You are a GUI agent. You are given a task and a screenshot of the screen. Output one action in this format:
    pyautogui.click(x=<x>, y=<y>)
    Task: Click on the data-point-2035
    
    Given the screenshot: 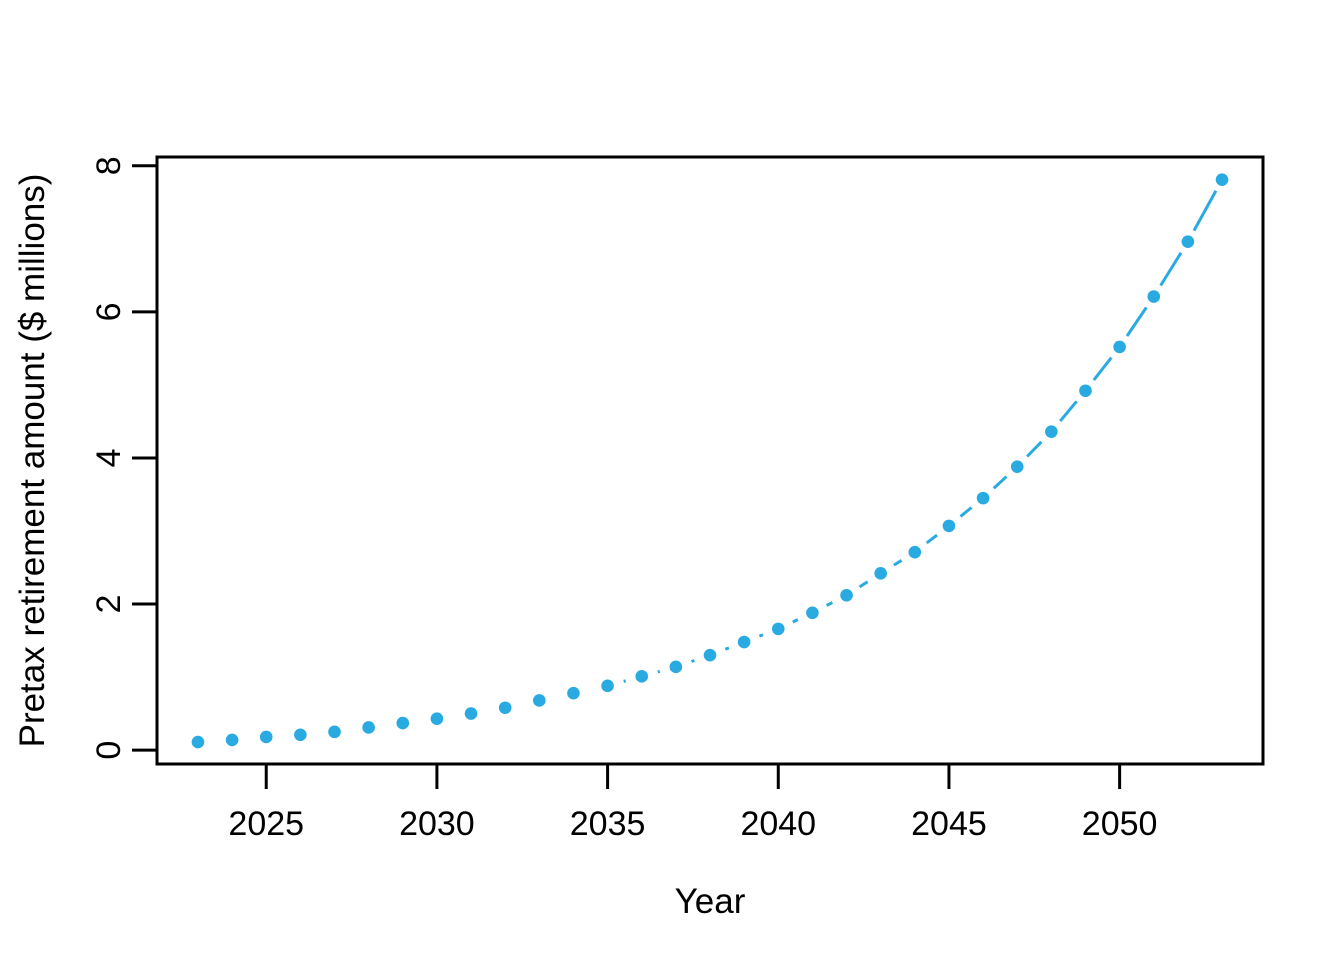 What is the action you would take?
    pyautogui.click(x=607, y=686)
    